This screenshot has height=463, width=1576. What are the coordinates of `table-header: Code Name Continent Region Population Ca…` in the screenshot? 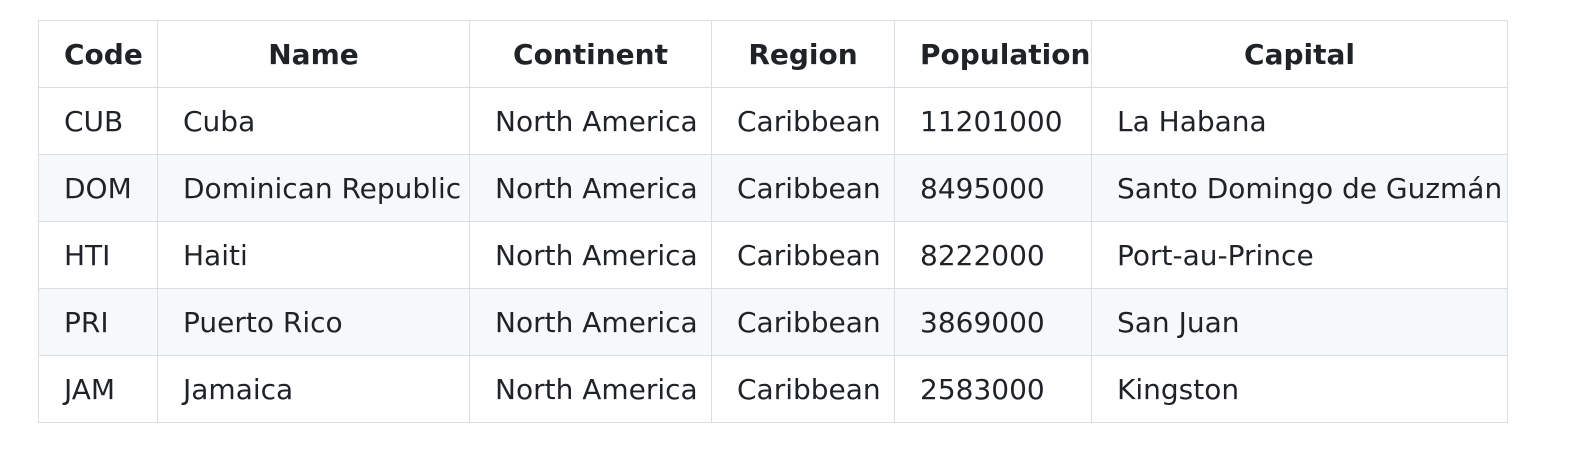 It's located at (773, 54).